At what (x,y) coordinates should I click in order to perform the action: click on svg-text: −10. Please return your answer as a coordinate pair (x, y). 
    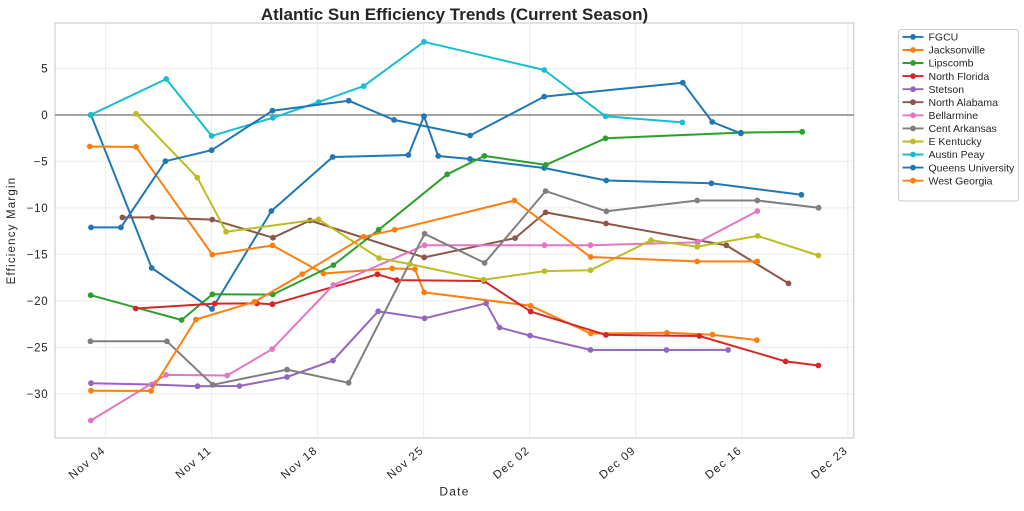
    Looking at the image, I should click on (38, 209).